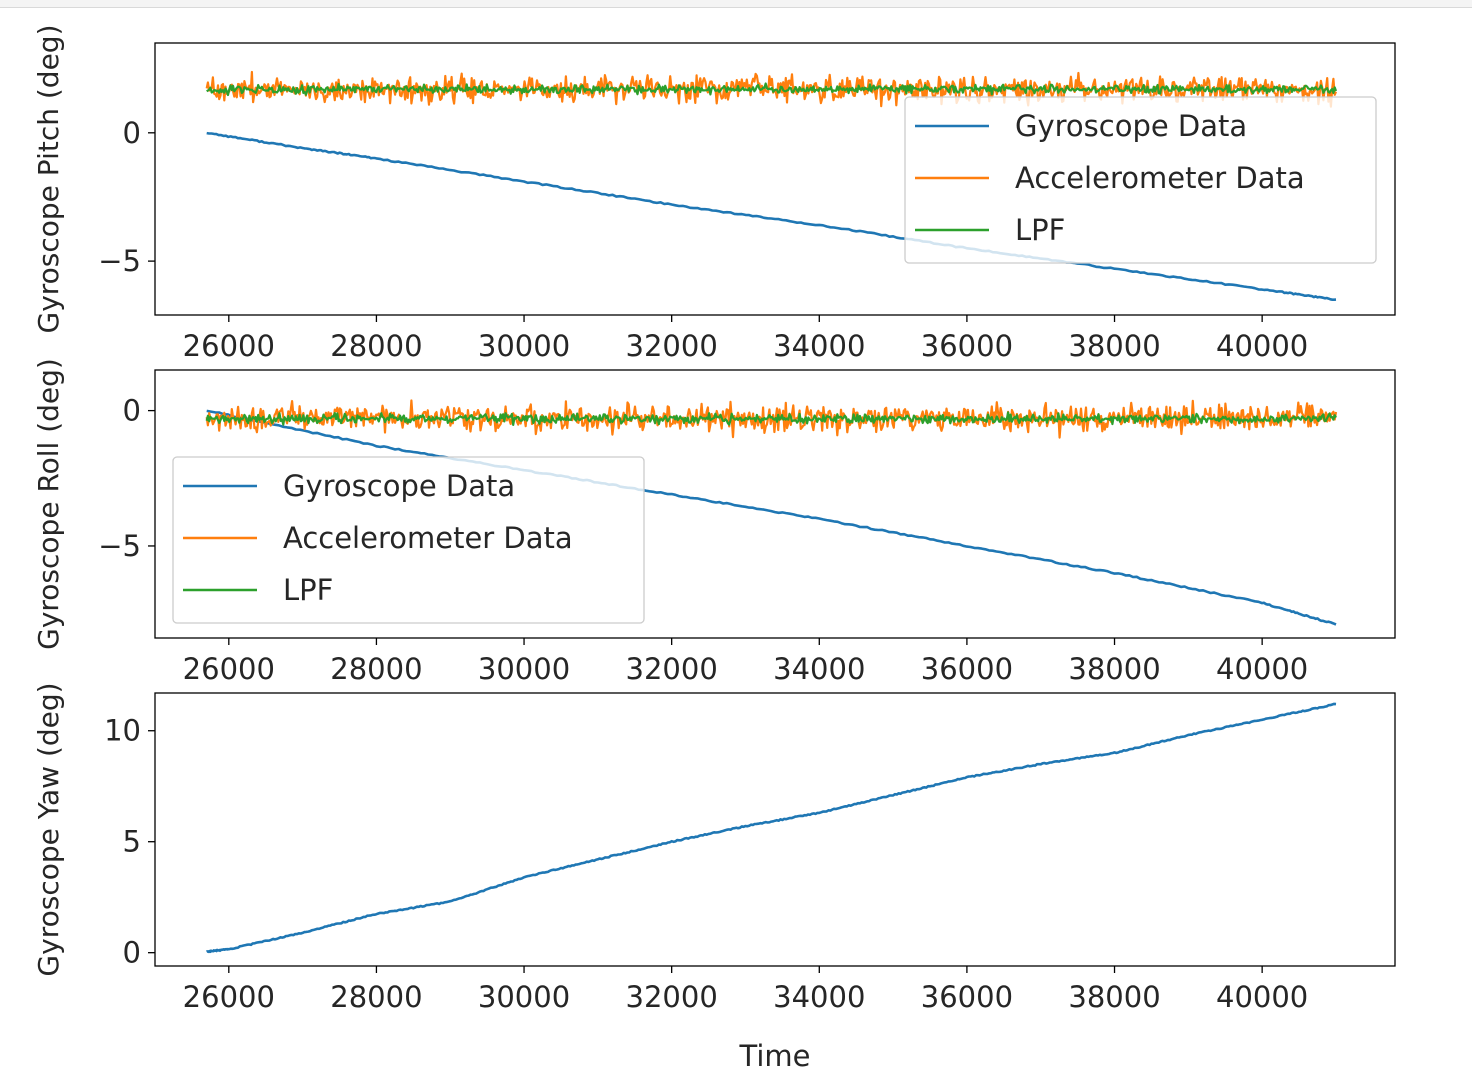  What do you see at coordinates (122, 731) in the screenshot?
I see `y-tick-label: 10` at bounding box center [122, 731].